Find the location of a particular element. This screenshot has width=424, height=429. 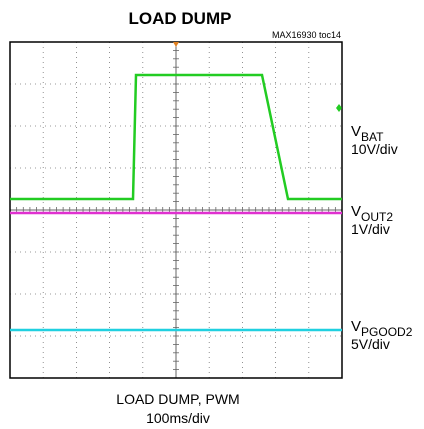

channel-marker is located at coordinates (339, 108).